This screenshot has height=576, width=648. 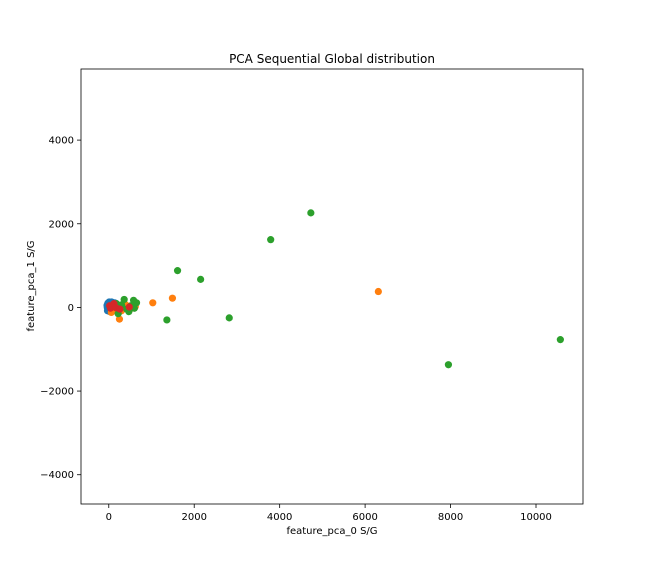 What do you see at coordinates (364, 517) in the screenshot?
I see `x-tick-label: 6000` at bounding box center [364, 517].